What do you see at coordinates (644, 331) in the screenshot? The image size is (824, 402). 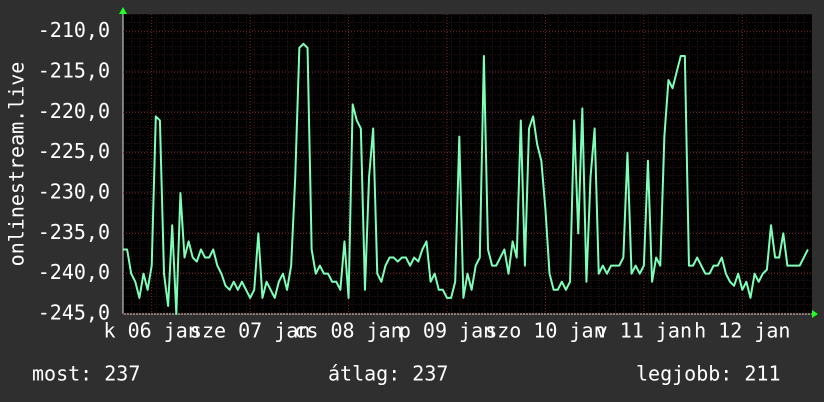 I see `x-tick-label: v 11 jan` at bounding box center [644, 331].